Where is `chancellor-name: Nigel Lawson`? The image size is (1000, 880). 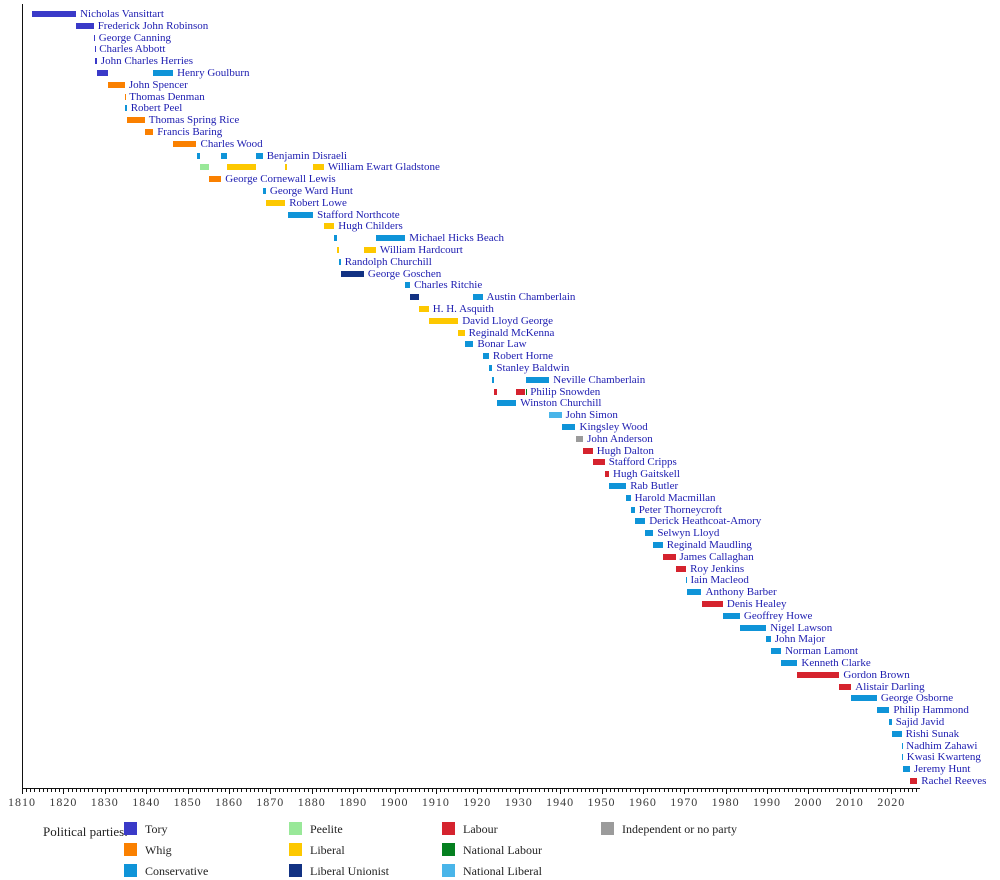
chancellor-name: Nigel Lawson is located at coordinates (801, 627).